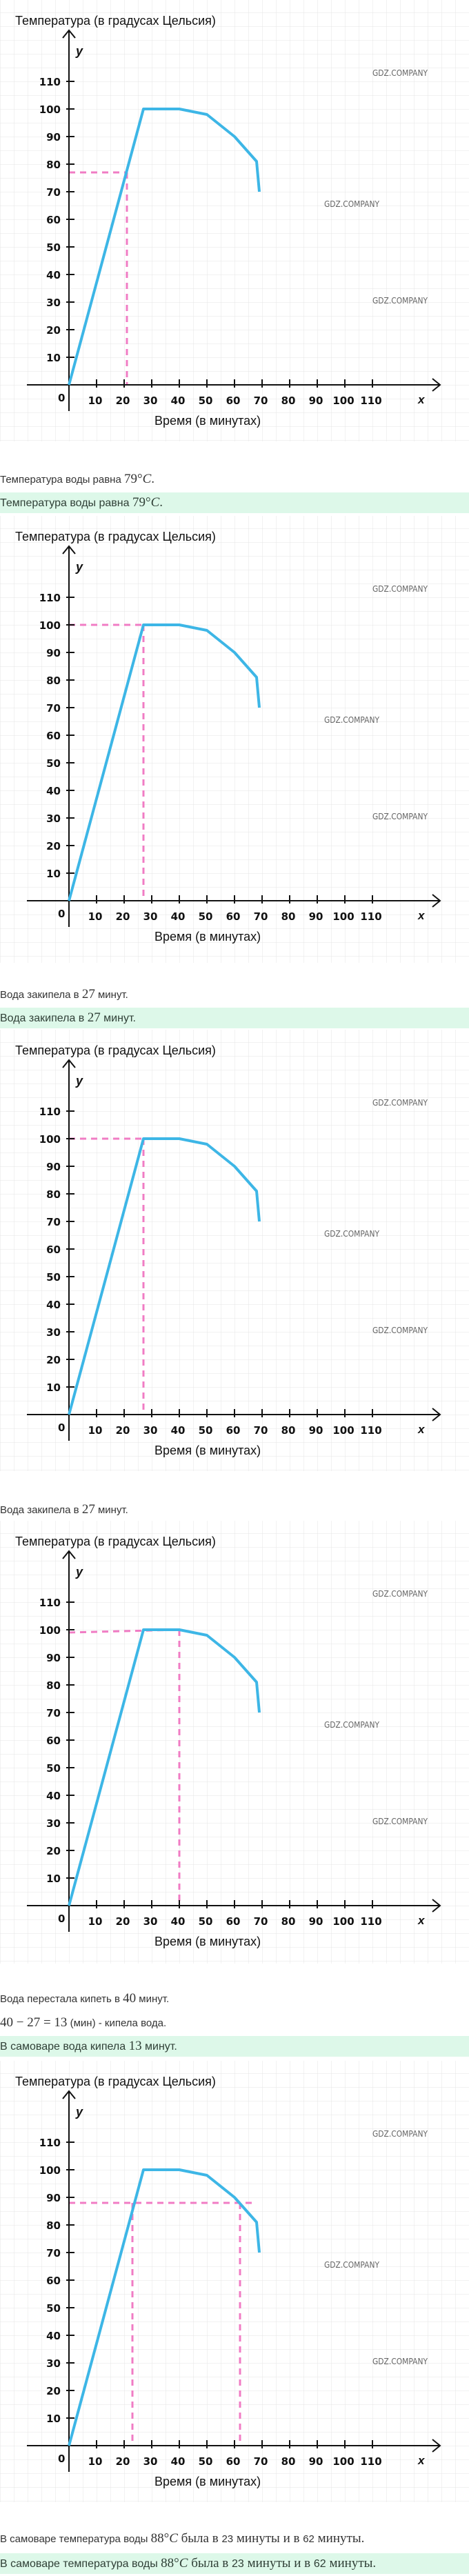 This screenshot has width=469, height=2576. I want to click on text-segment: 62, so click(309, 2539).